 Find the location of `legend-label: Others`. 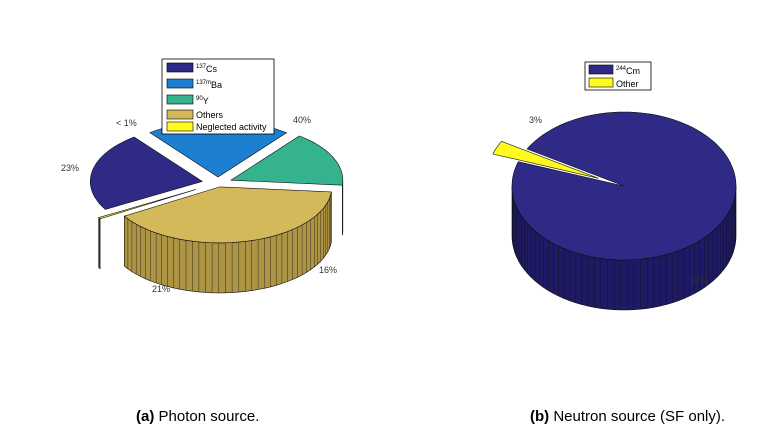

legend-label: Others is located at coordinates (210, 115).